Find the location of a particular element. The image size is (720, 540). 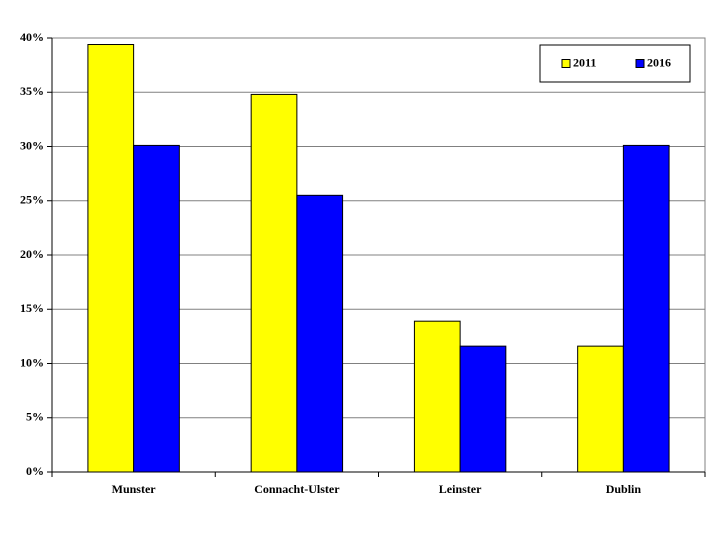

y-tick-label: 10% is located at coordinates (32, 362).